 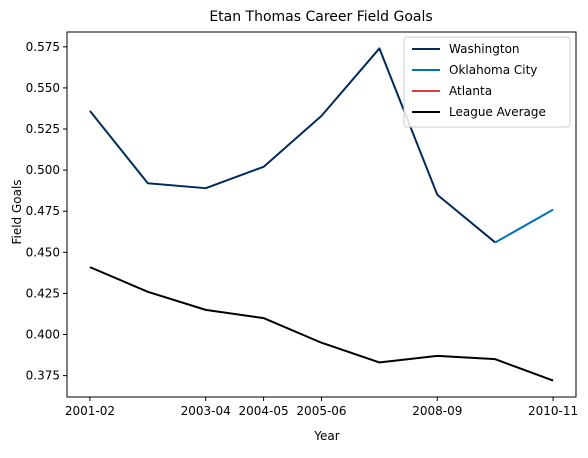 I want to click on x-tick-label: 2004-05, so click(x=264, y=411).